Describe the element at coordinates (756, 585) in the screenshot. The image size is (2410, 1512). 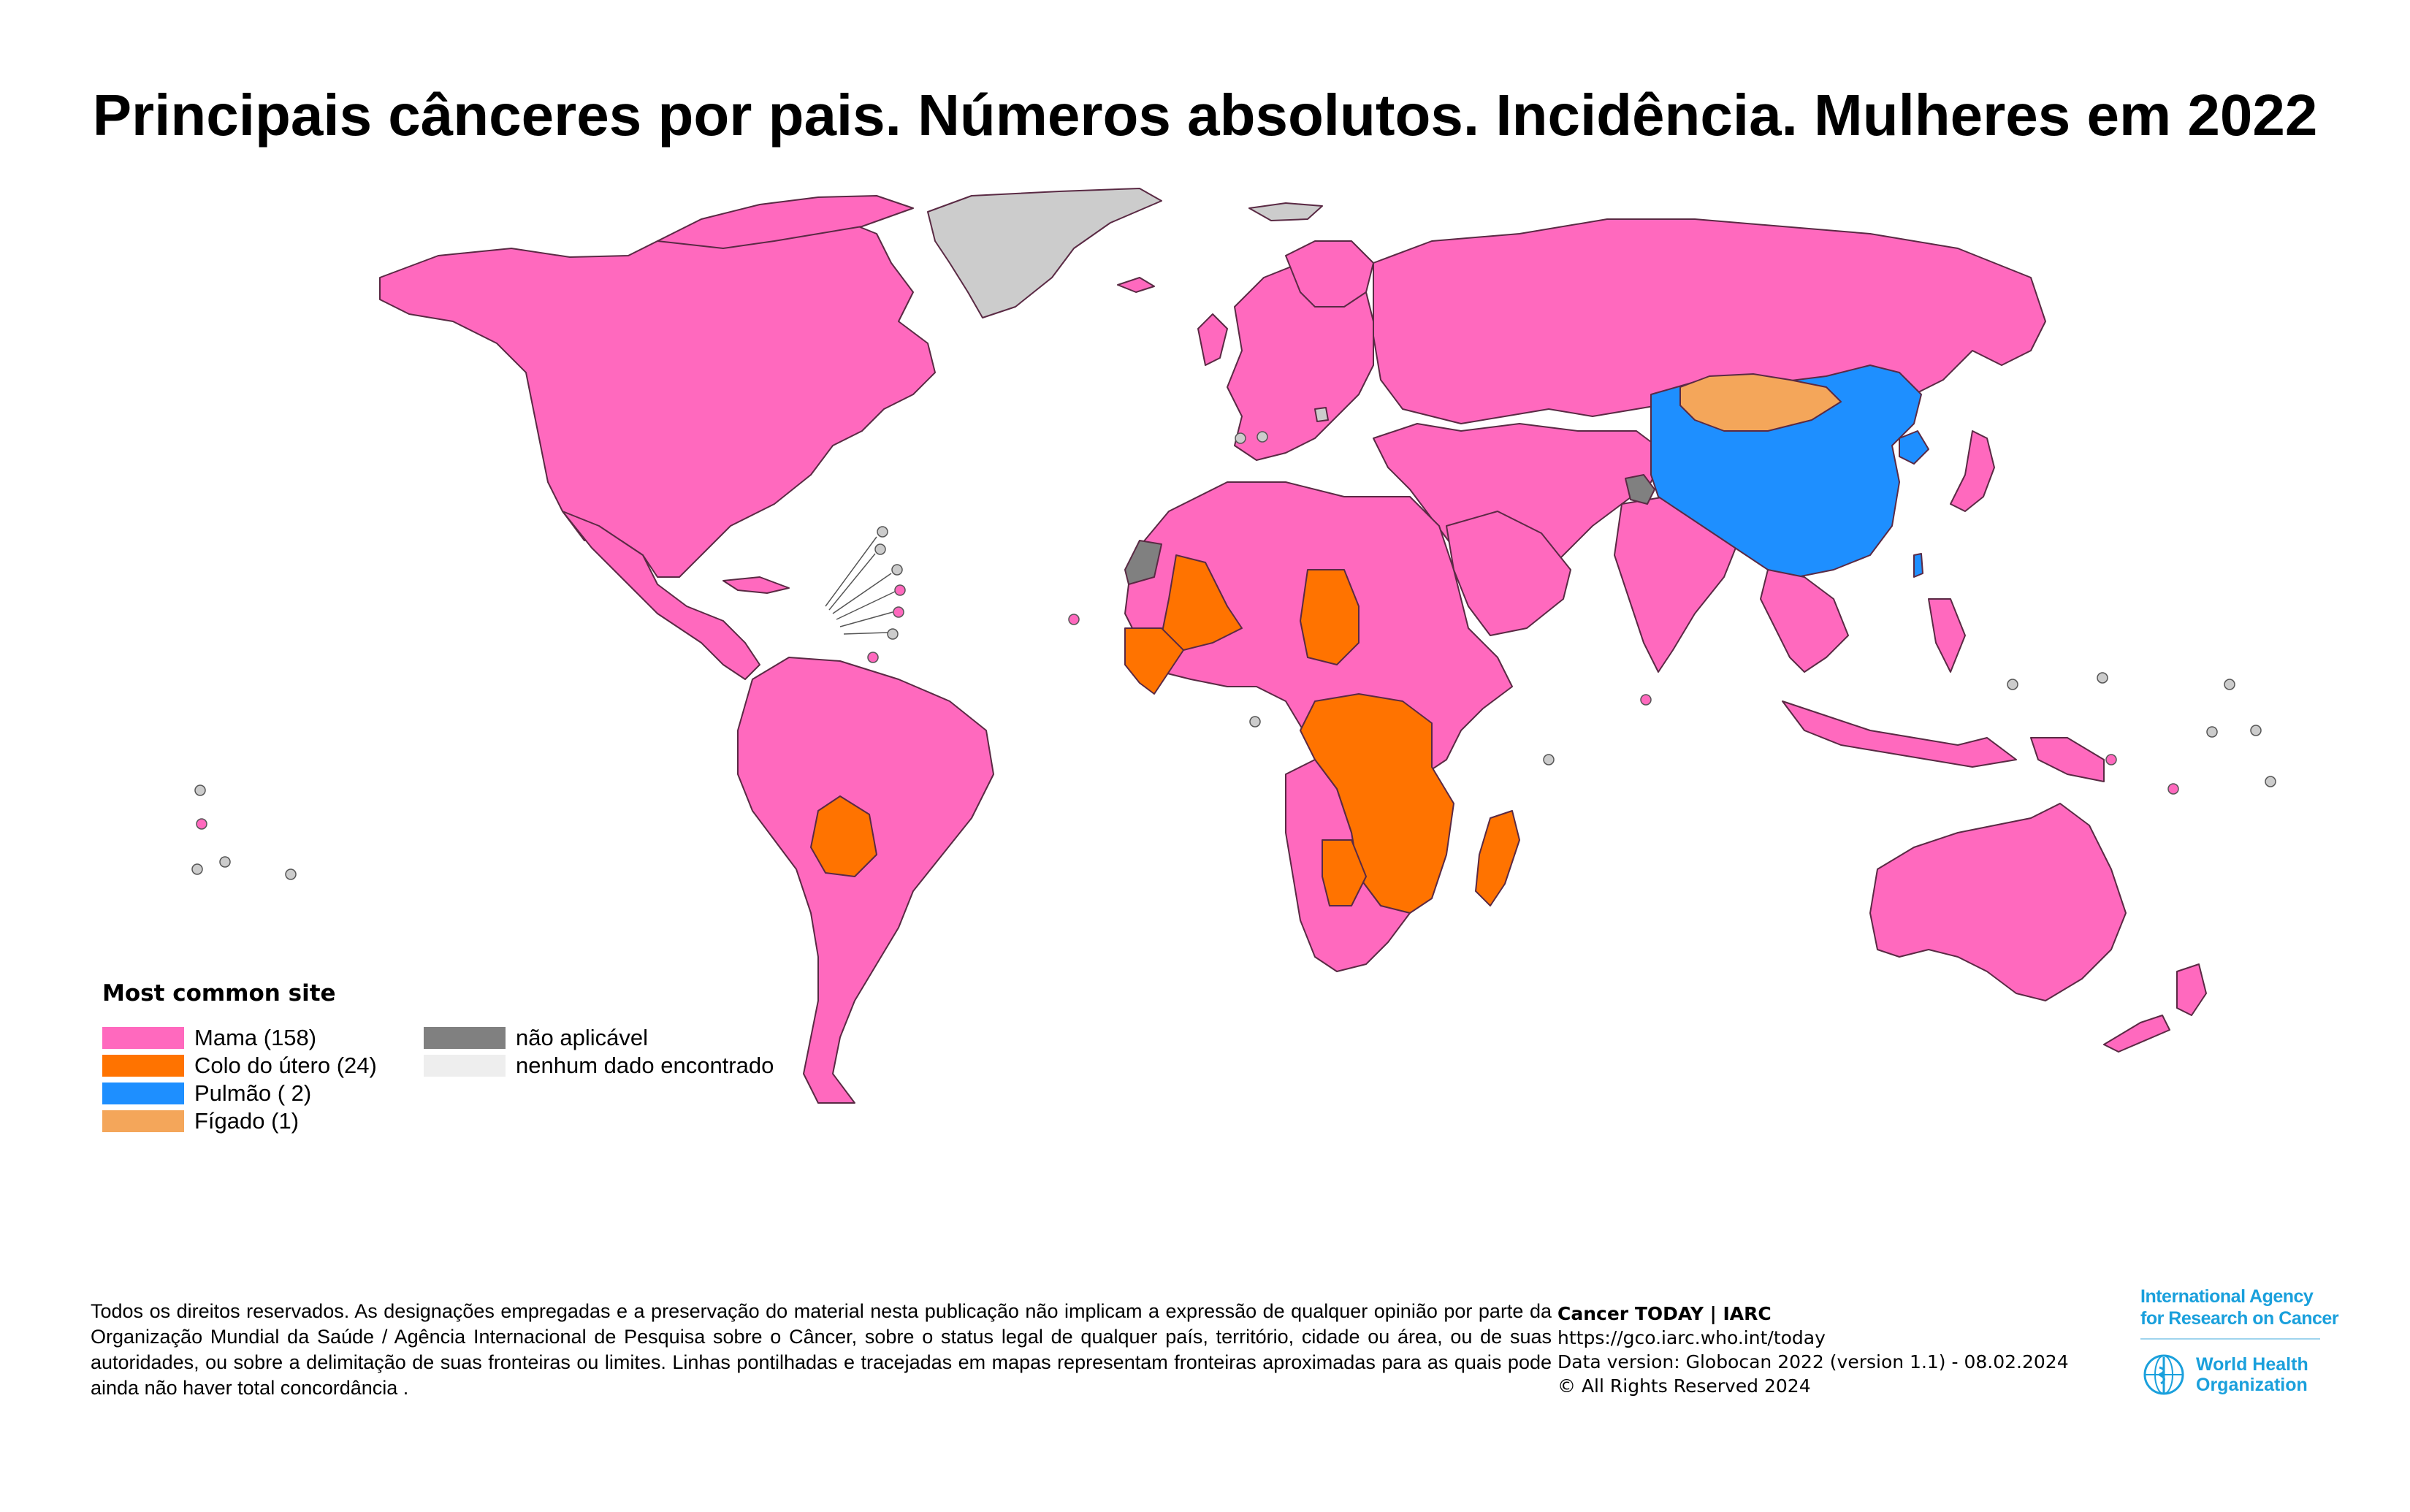
I see `cuba` at that location.